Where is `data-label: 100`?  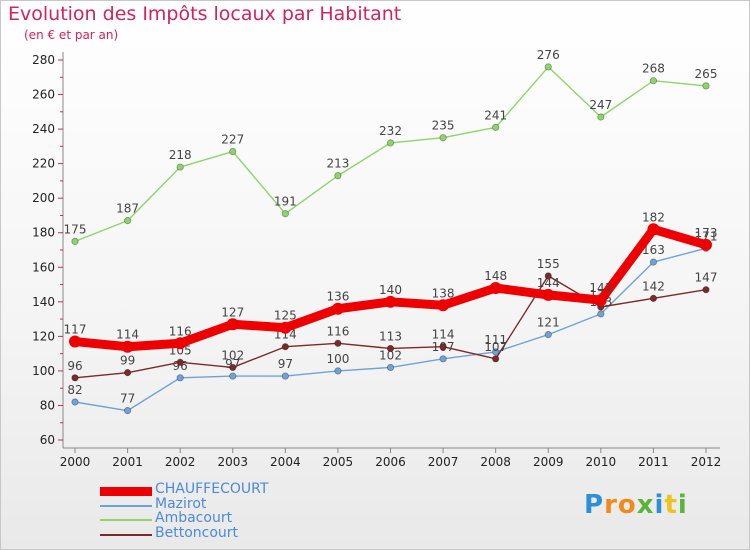 data-label: 100 is located at coordinates (337, 359).